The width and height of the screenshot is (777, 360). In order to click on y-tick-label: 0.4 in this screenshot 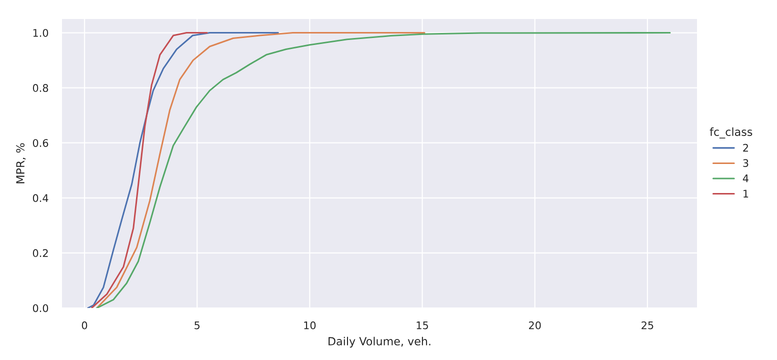, I will do `click(40, 198)`.